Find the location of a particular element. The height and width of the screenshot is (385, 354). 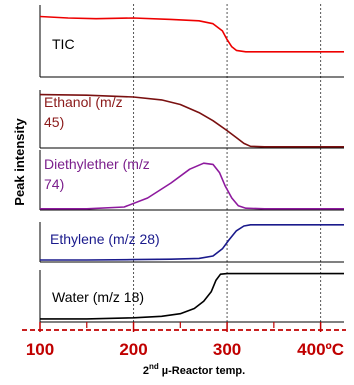

panel-5: Water (m/z 18) is located at coordinates (191, 296).